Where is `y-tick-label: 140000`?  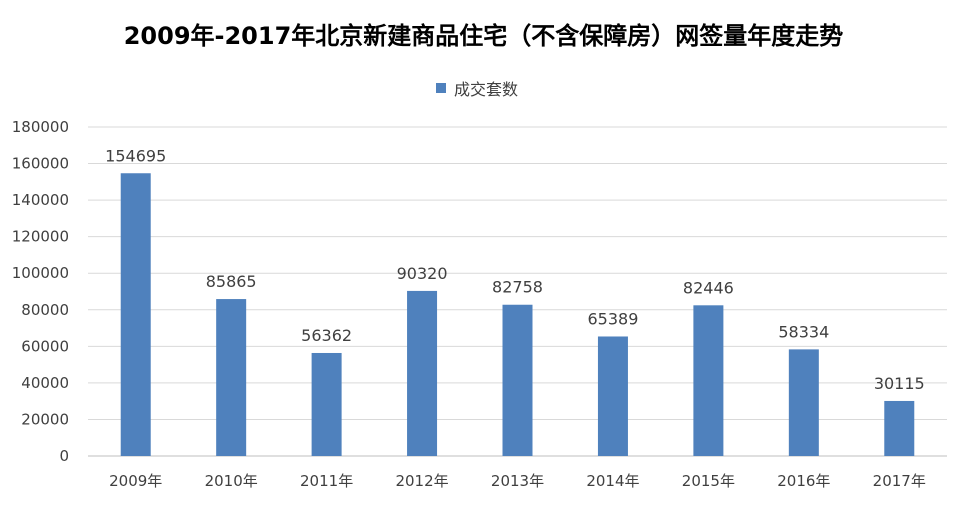
y-tick-label: 140000 is located at coordinates (40, 200).